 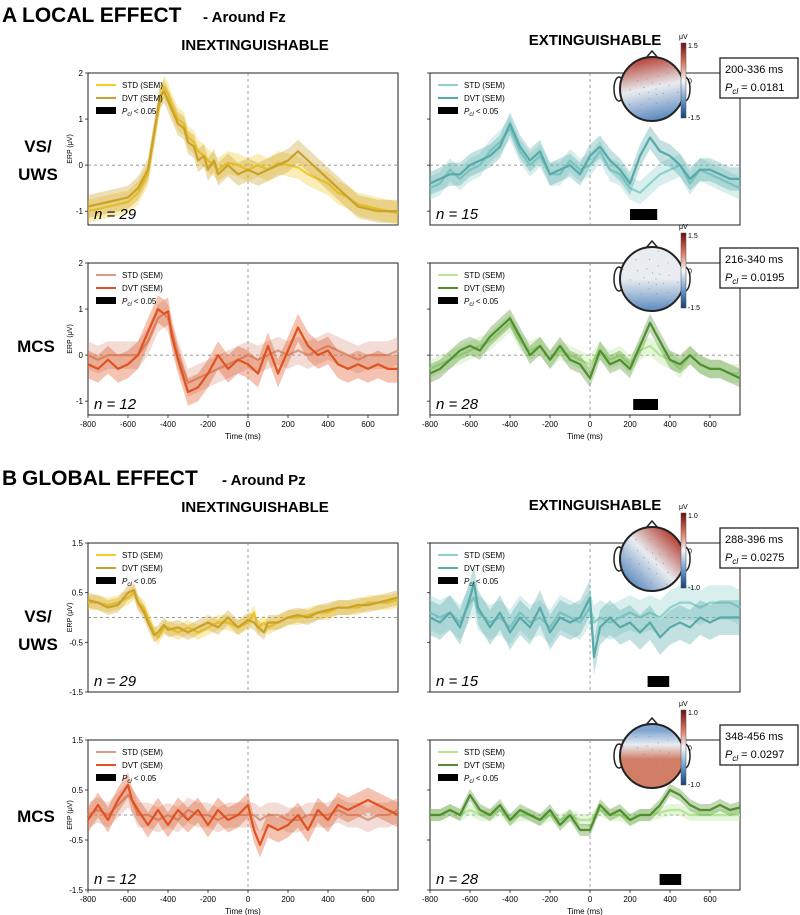 What do you see at coordinates (38, 146) in the screenshot?
I see `section-a-row-vs-1: VS/` at bounding box center [38, 146].